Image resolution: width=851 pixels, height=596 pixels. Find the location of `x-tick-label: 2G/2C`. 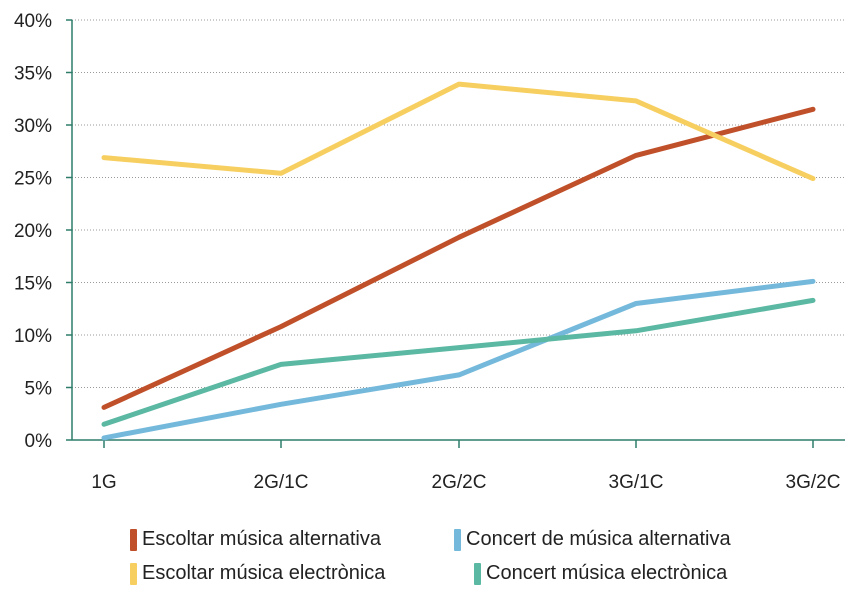

x-tick-label: 2G/2C is located at coordinates (459, 482).